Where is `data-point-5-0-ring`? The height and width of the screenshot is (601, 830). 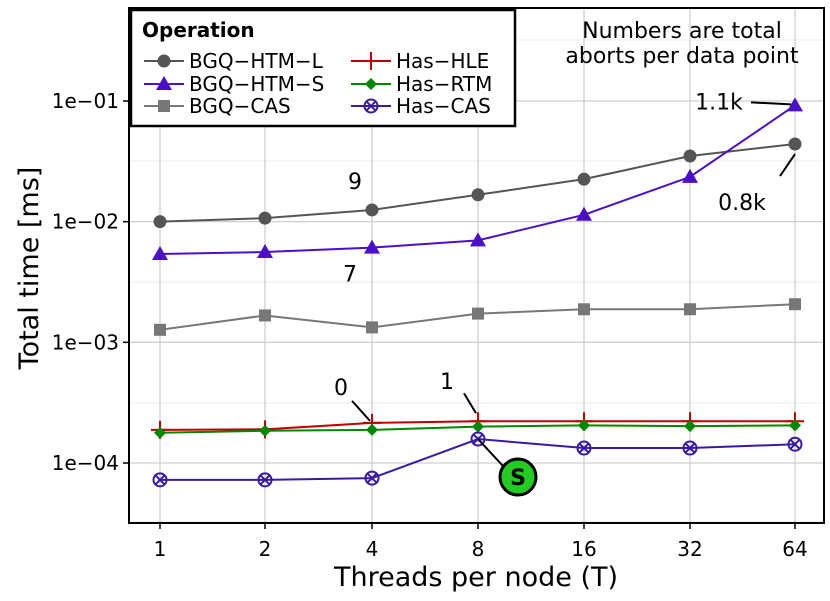 data-point-5-0-ring is located at coordinates (160, 480).